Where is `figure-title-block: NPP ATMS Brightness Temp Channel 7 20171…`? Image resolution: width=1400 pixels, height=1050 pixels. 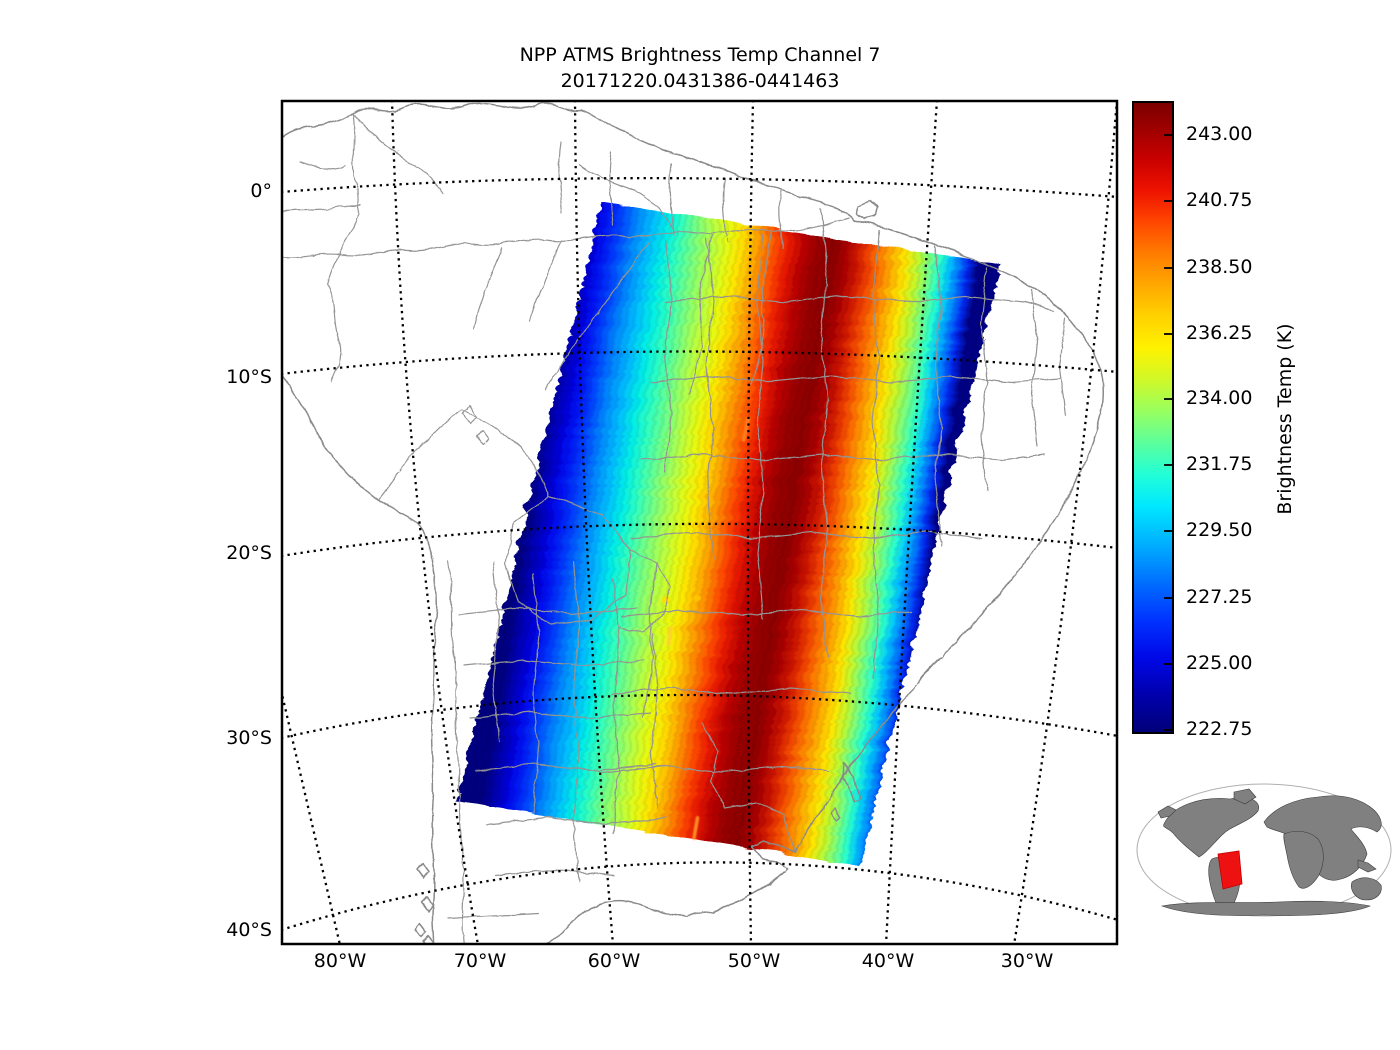 figure-title-block: NPP ATMS Brightness Temp Channel 7 20171… is located at coordinates (700, 68).